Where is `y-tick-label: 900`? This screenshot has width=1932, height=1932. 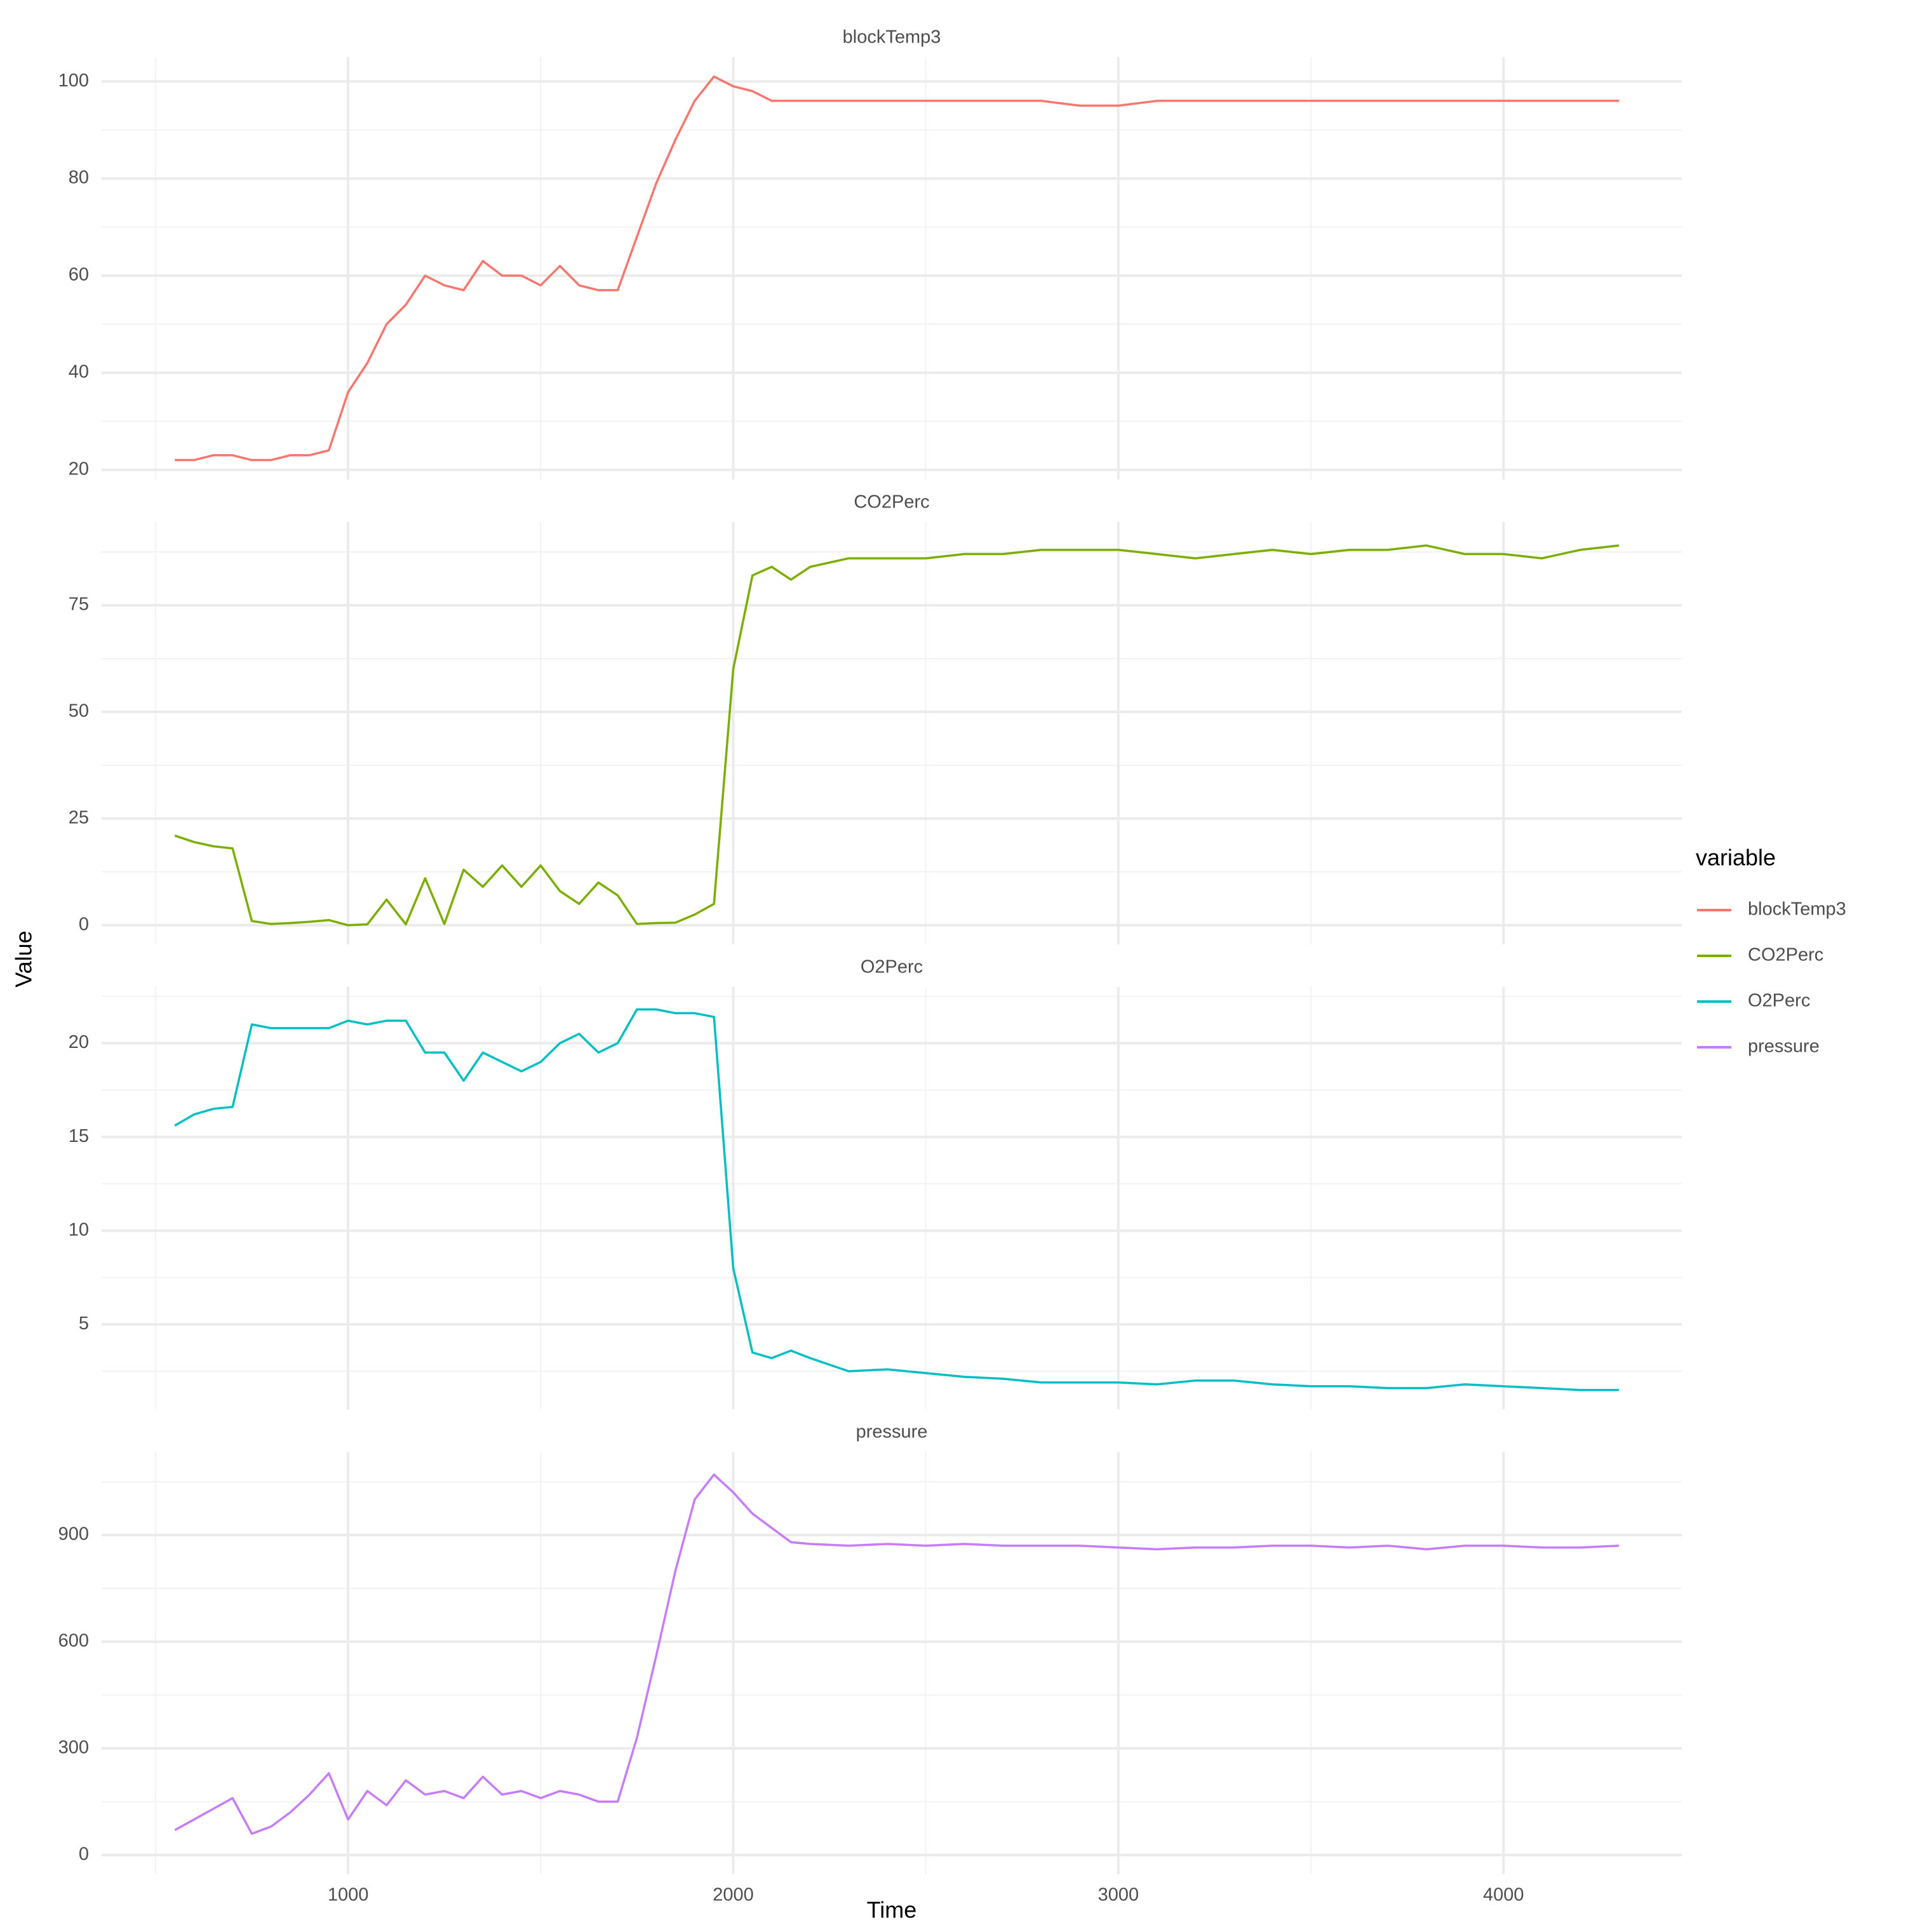 y-tick-label: 900 is located at coordinates (73, 1534).